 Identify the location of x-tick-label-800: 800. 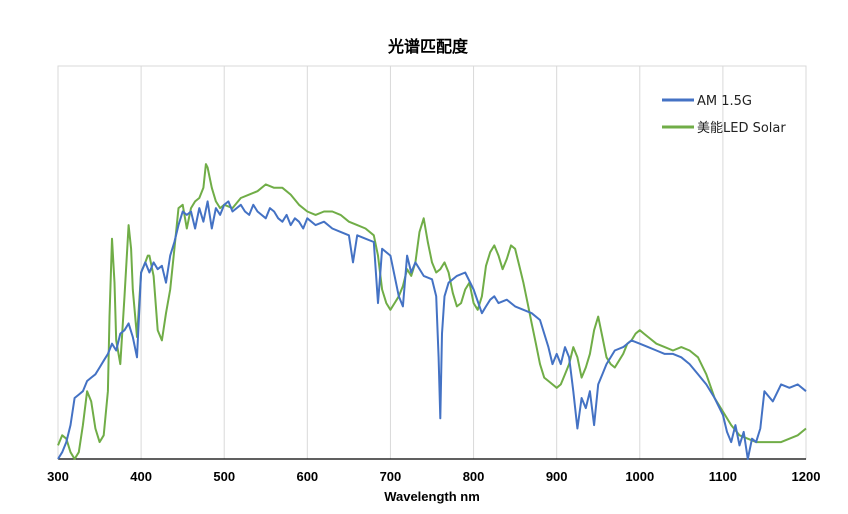
(474, 476).